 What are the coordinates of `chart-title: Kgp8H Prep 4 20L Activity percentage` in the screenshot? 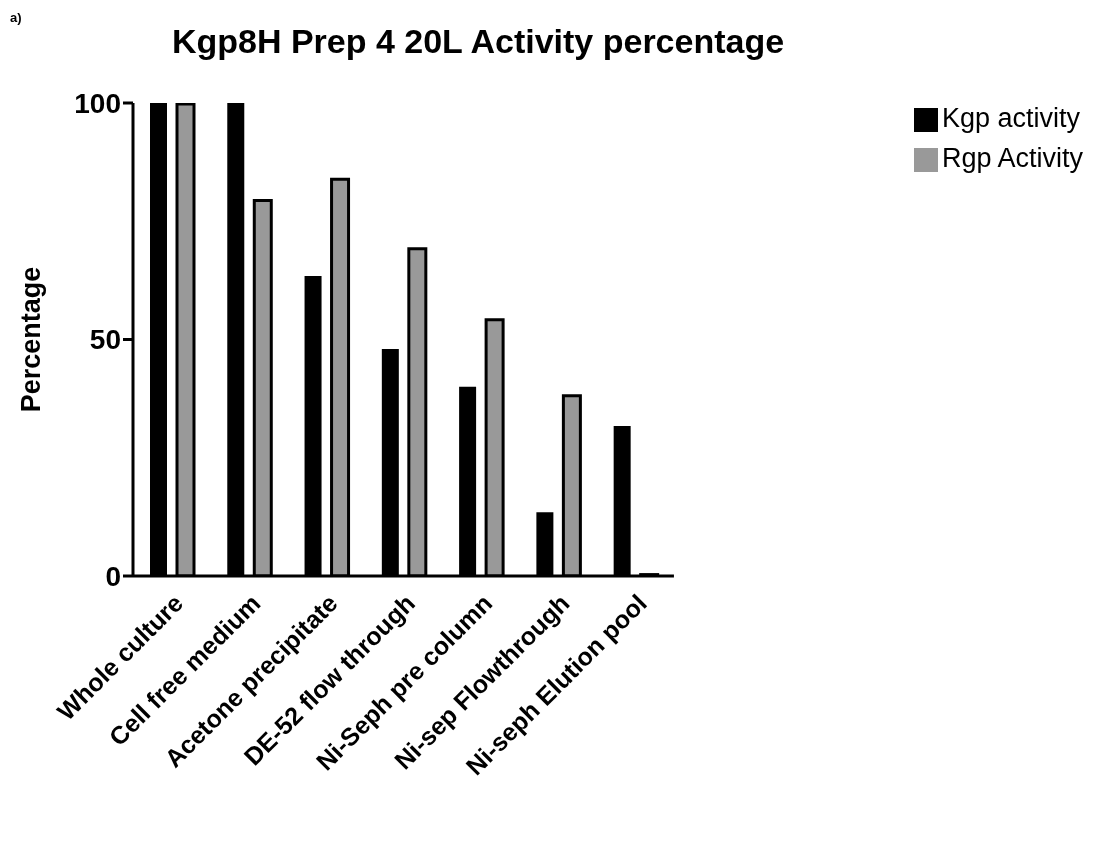 It's located at (478, 41).